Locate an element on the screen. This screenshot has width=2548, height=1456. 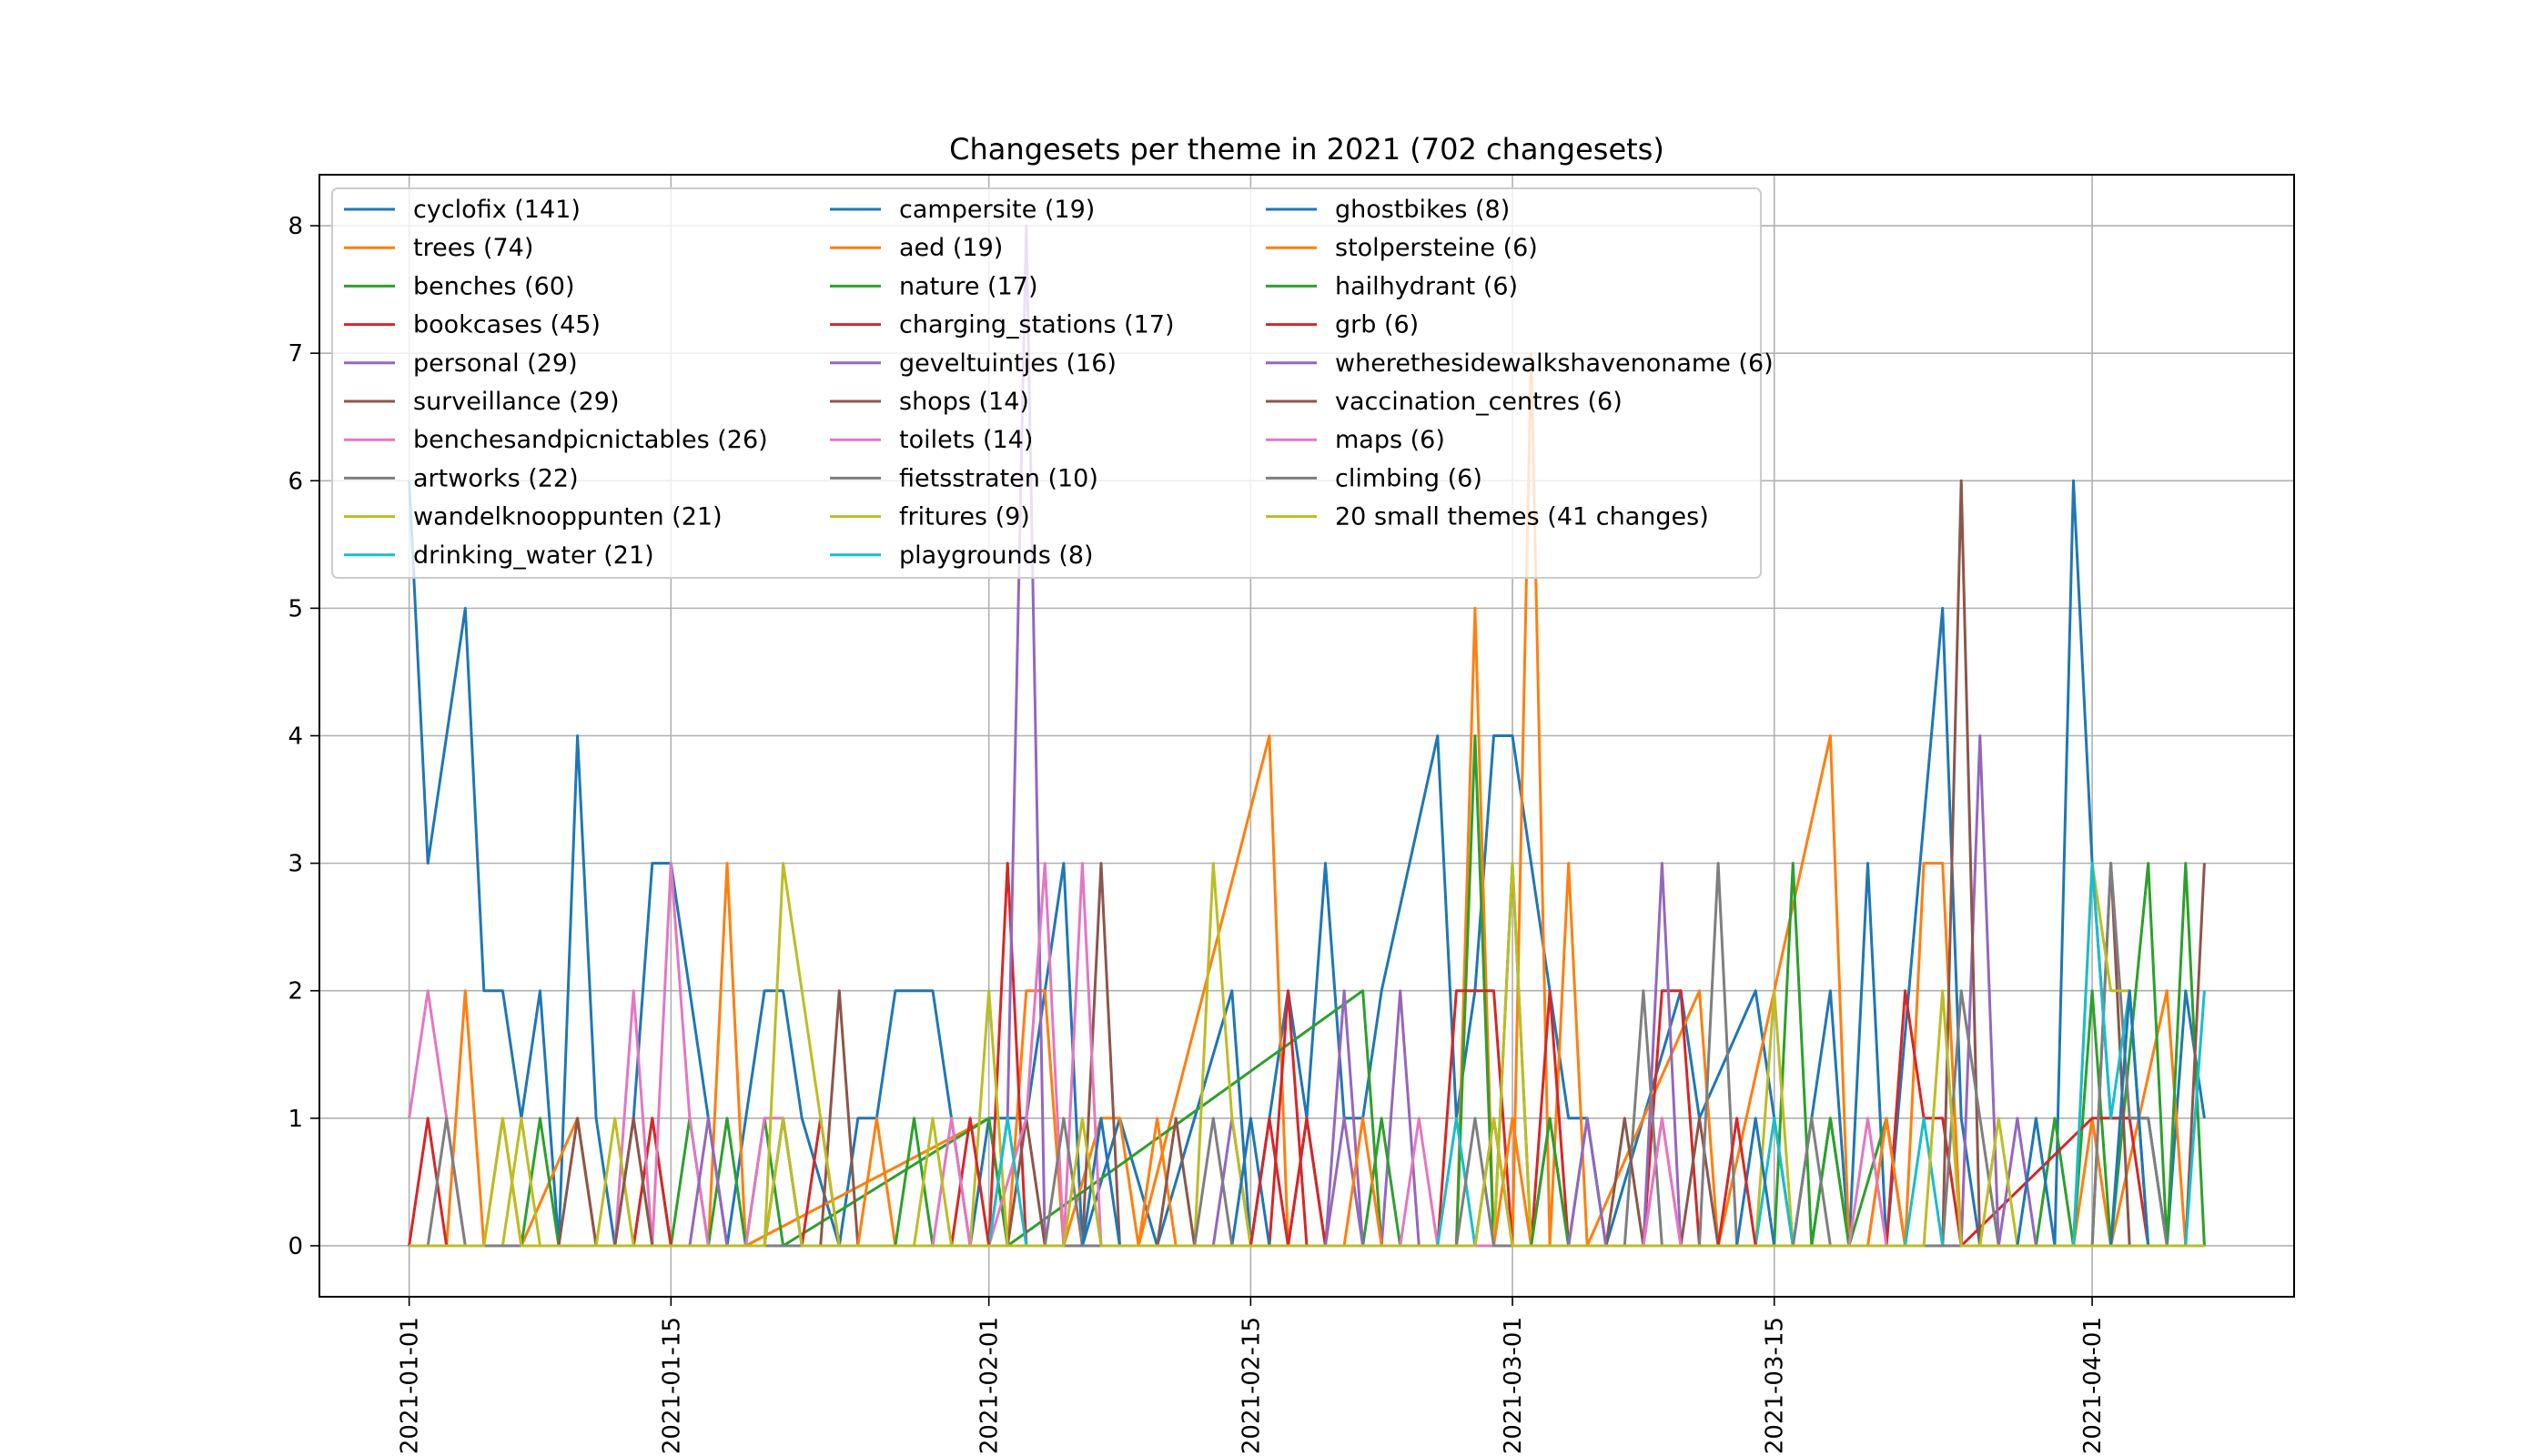
y-tick-label: 0 is located at coordinates (295, 1246).